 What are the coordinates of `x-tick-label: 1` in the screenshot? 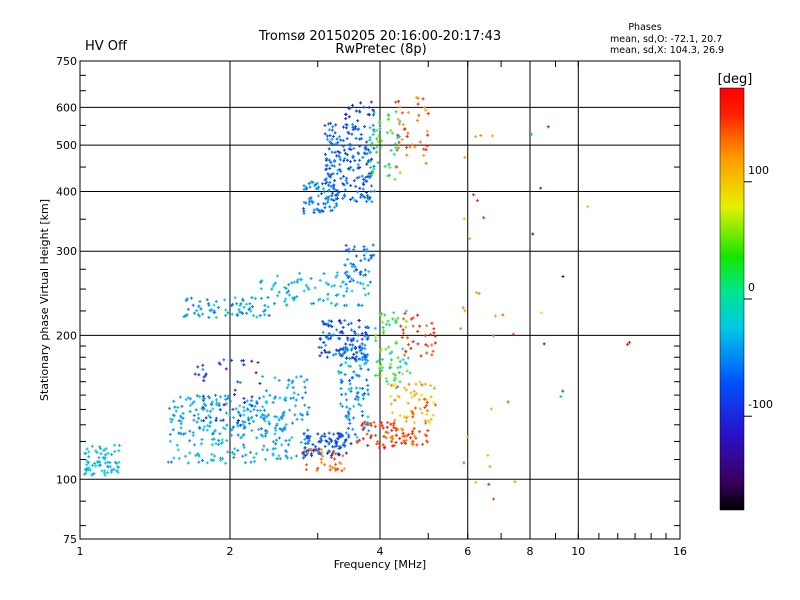 It's located at (80, 551).